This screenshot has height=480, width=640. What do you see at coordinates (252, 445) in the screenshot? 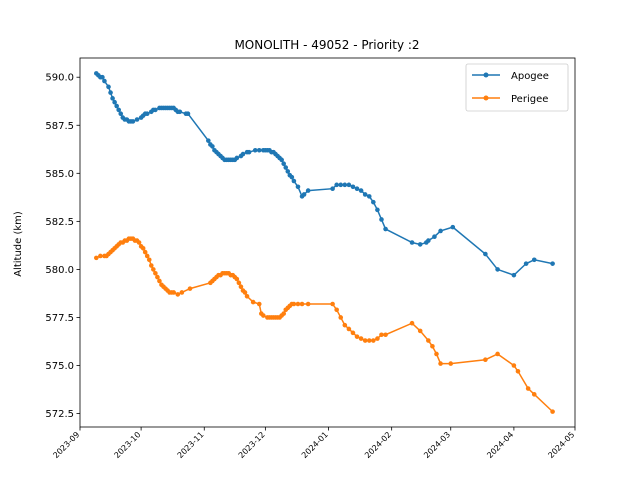
I see `x-tick-label: 2023-12` at bounding box center [252, 445].